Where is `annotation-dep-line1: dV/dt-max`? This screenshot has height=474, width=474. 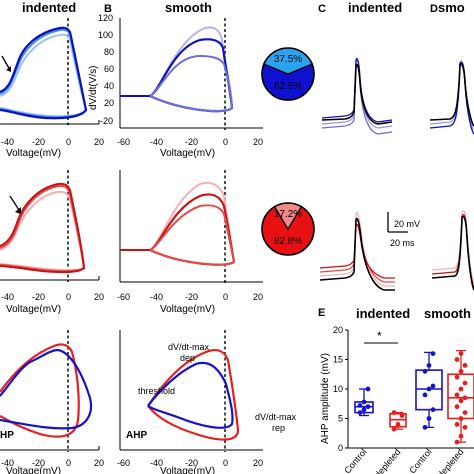
annotation-dep-line1: dV/dt-max is located at coordinates (189, 347).